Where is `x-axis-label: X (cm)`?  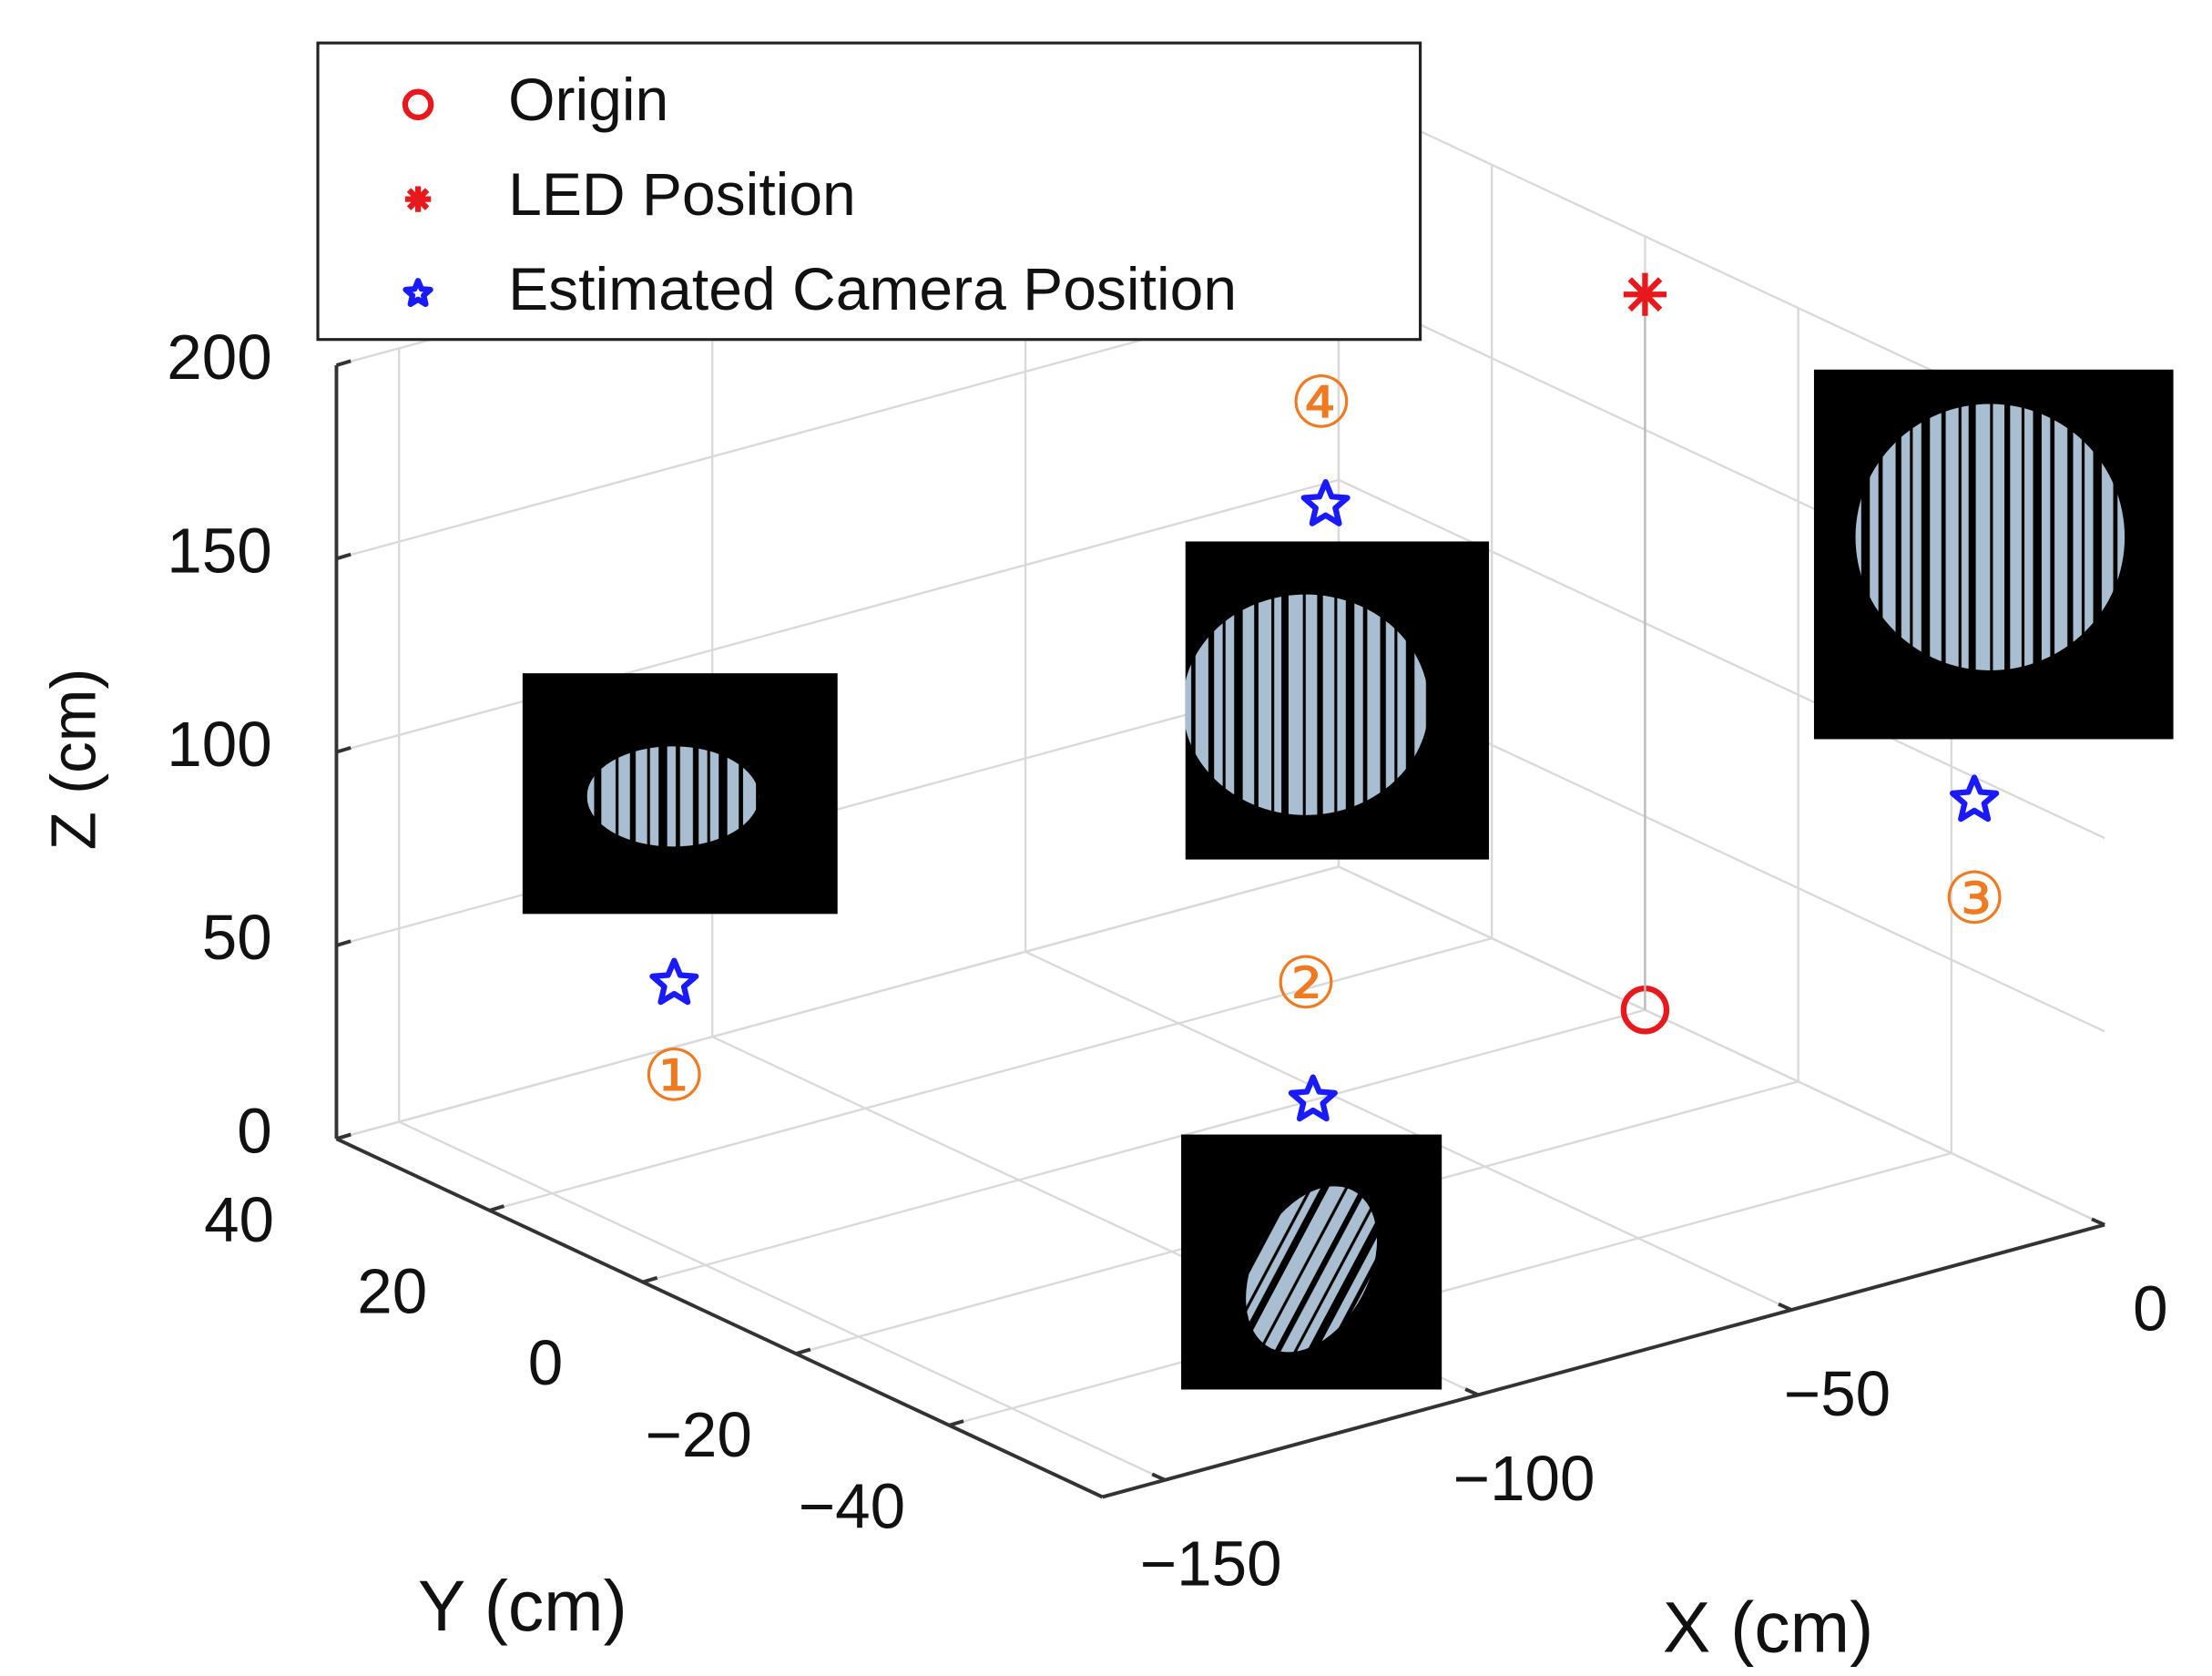
x-axis-label: X (cm) is located at coordinates (1768, 1628).